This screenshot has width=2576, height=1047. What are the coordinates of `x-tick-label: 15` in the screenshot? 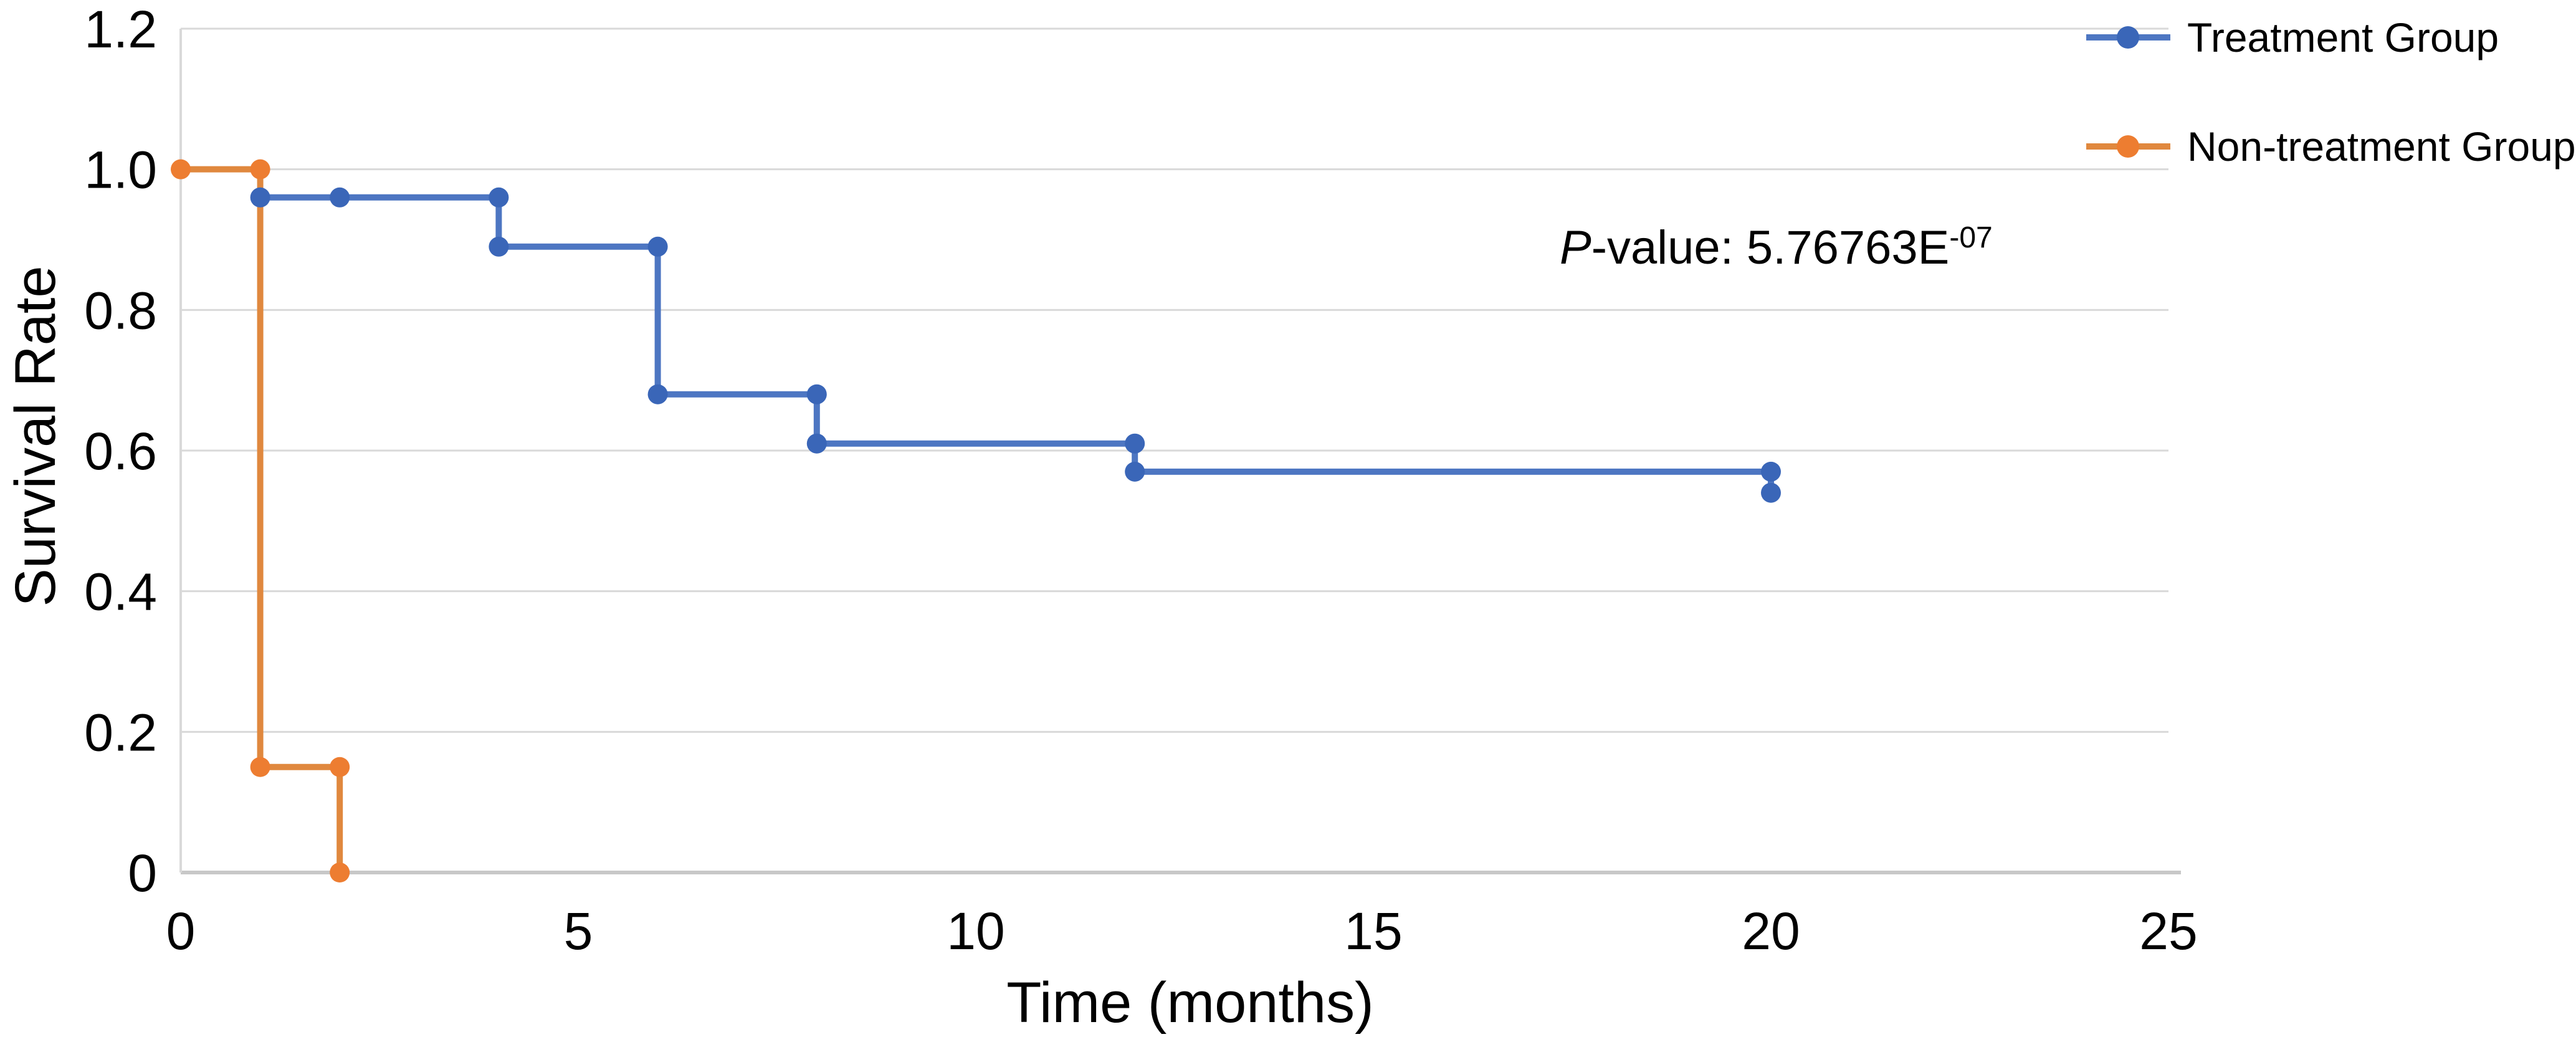 It's located at (1373, 931).